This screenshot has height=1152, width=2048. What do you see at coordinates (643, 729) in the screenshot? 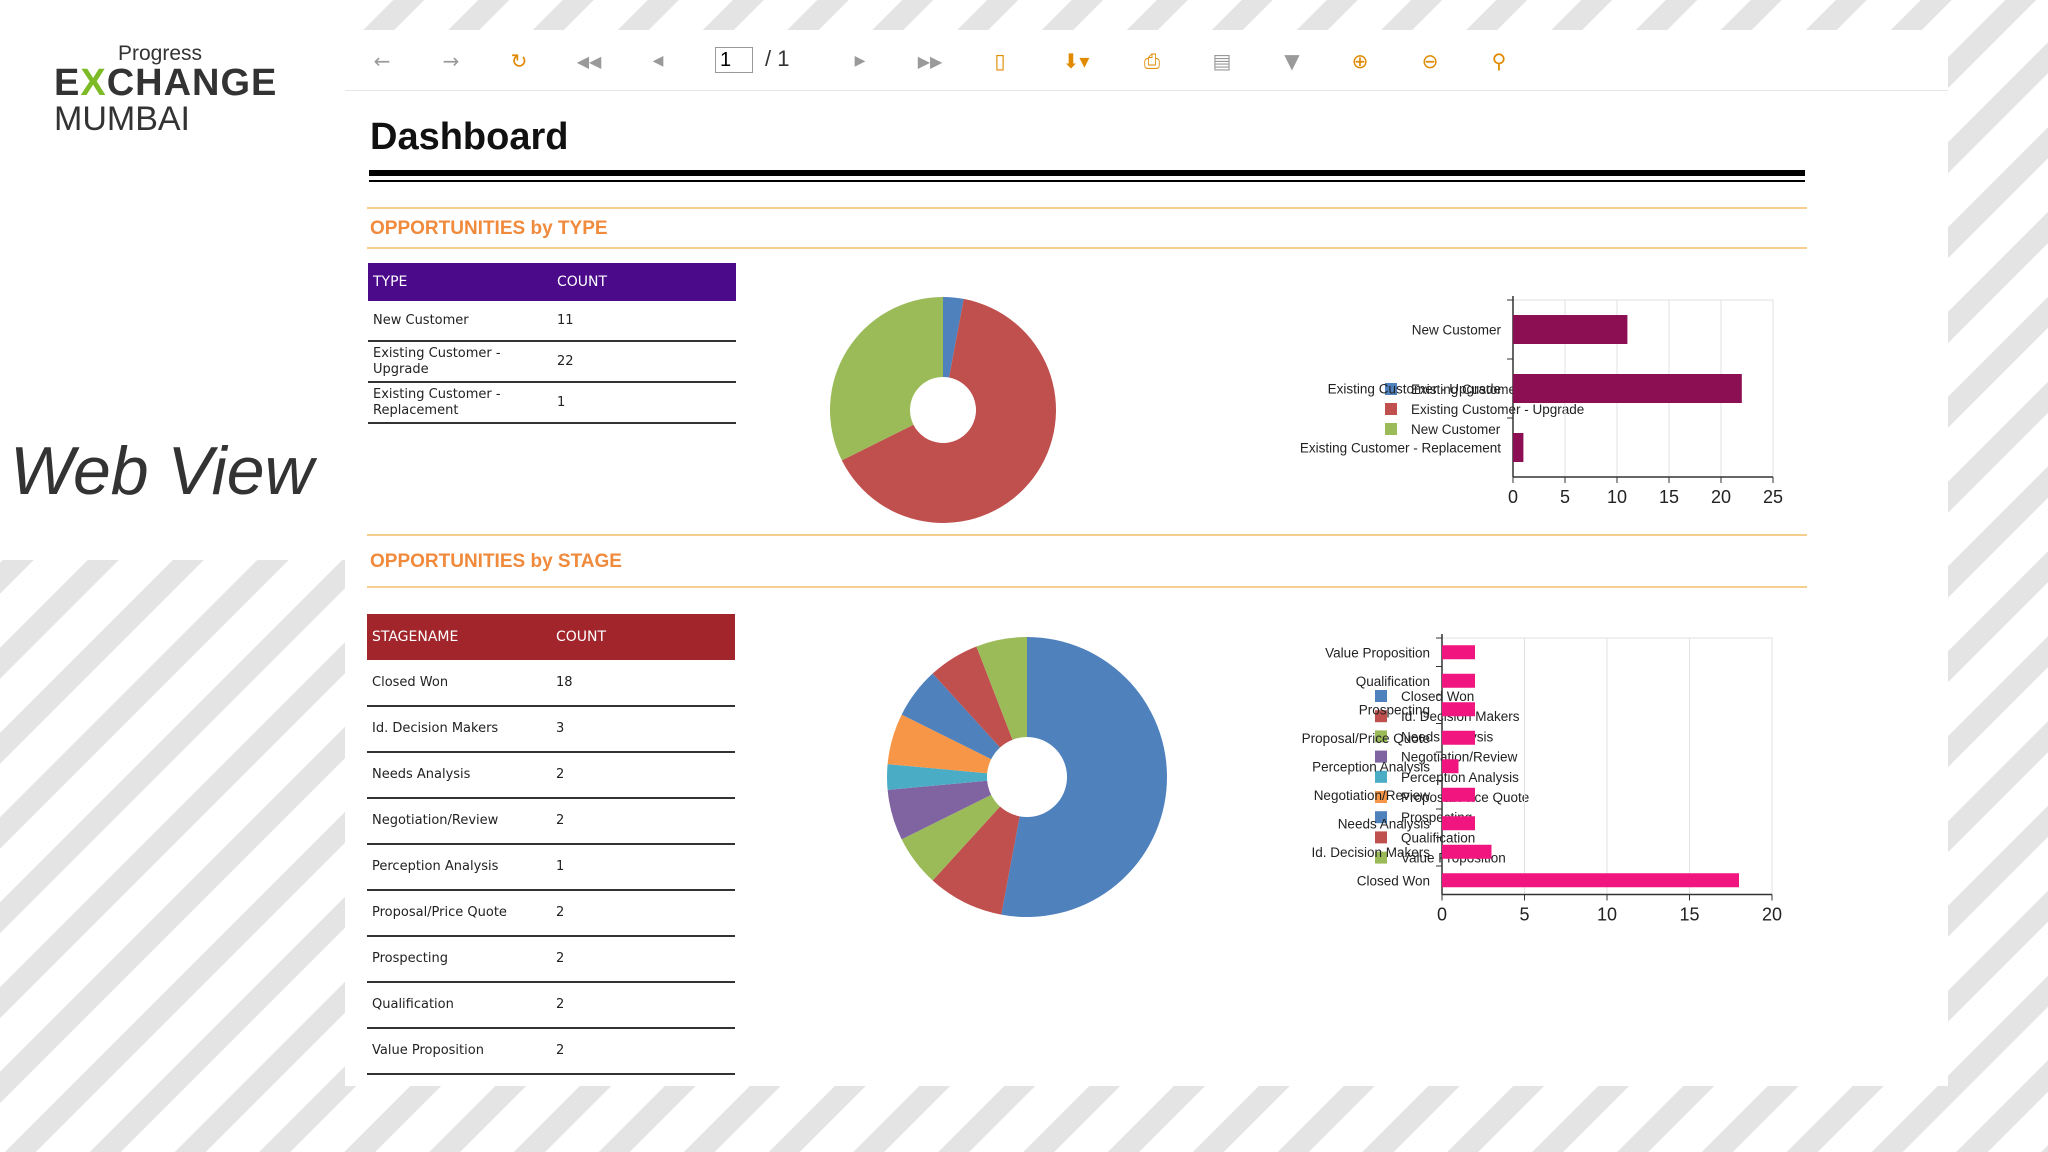
I see `count-cell: 3` at bounding box center [643, 729].